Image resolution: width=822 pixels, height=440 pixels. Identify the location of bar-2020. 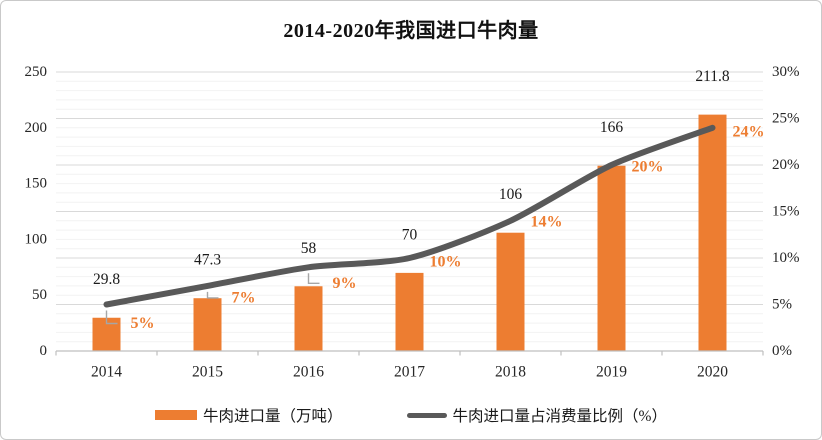
(712, 233).